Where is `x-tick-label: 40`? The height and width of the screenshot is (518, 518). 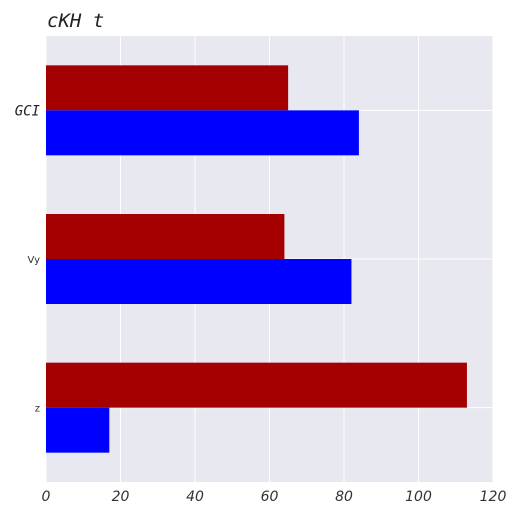 x-tick-label: 40 is located at coordinates (195, 497).